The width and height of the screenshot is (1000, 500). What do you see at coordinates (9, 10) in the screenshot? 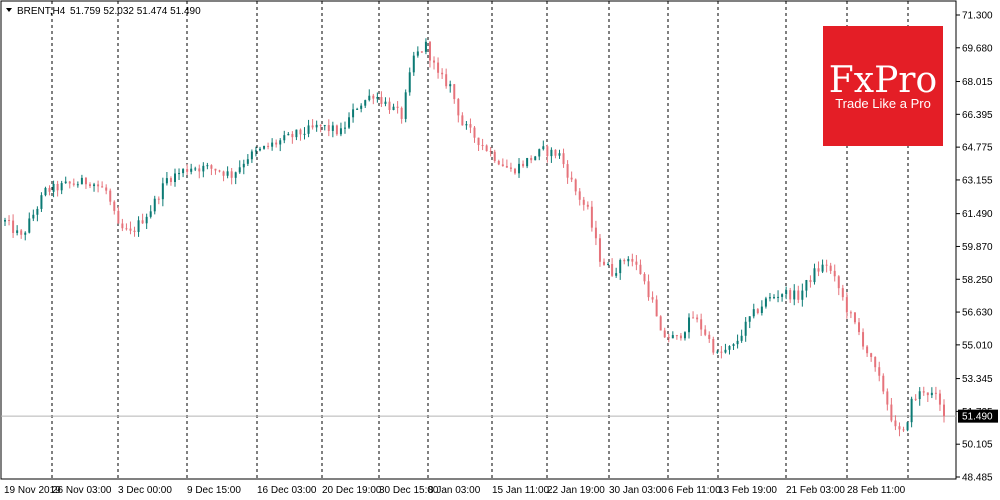
I see `dropdown-arrow-icon` at bounding box center [9, 10].